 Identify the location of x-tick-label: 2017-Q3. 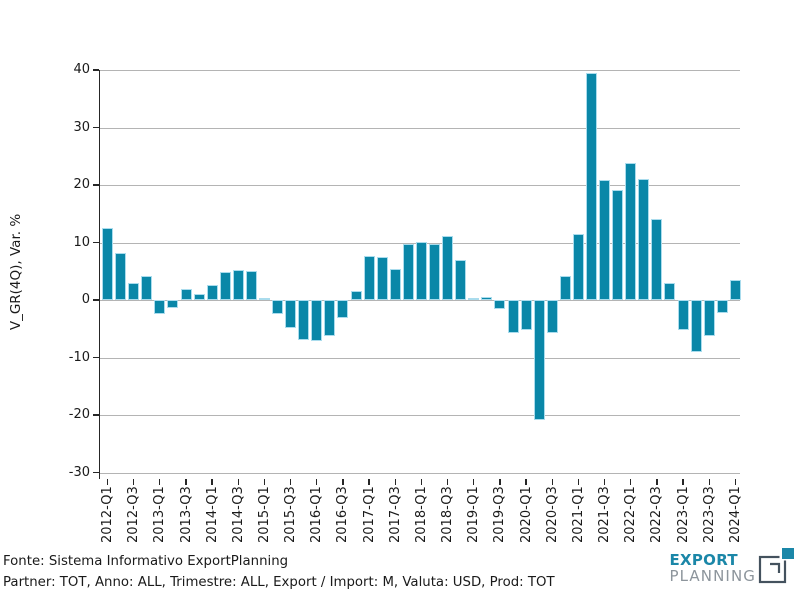
(395, 514).